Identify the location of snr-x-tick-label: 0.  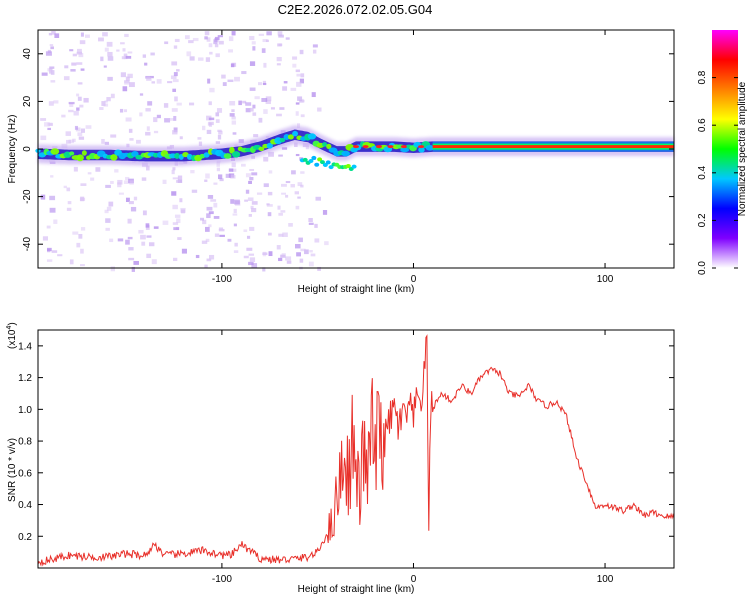
(414, 579).